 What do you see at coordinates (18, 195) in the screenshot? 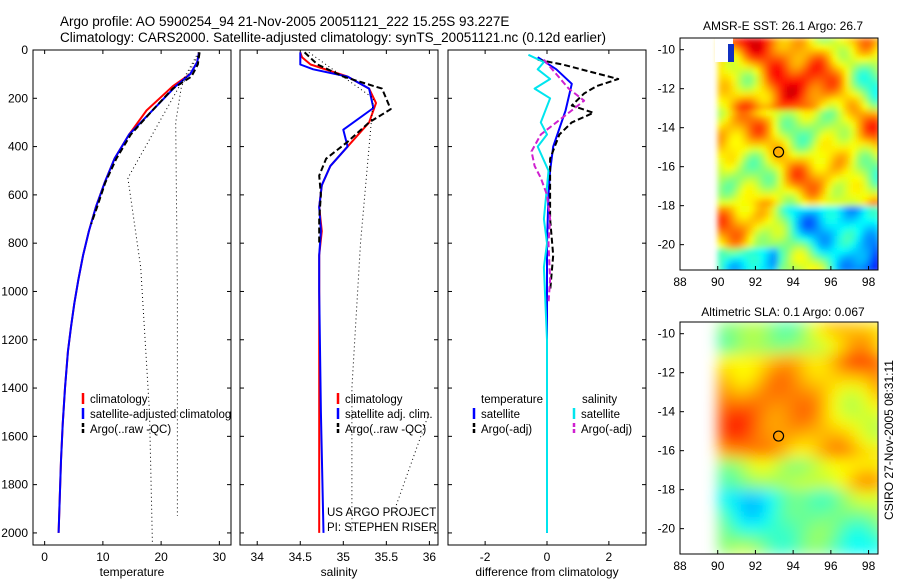
I see `y-tick-label: 600` at bounding box center [18, 195].